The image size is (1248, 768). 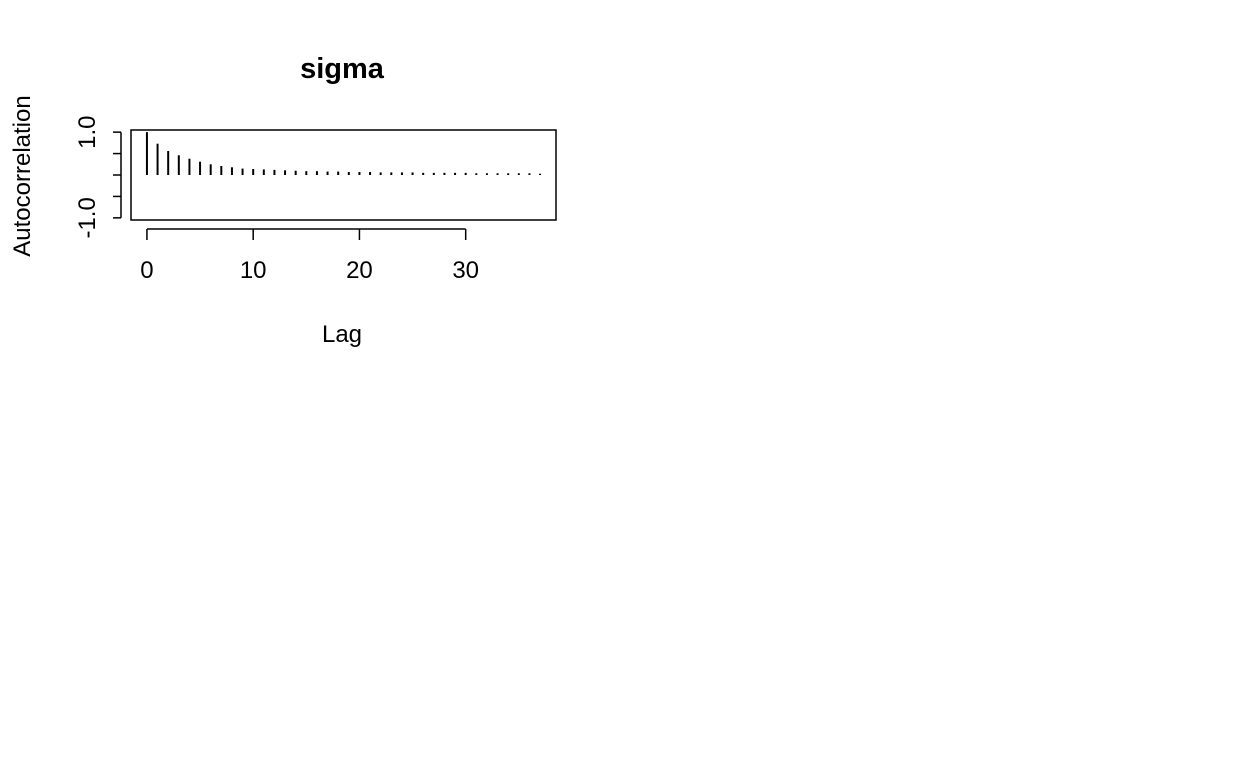 What do you see at coordinates (87, 131) in the screenshot?
I see `y-tick-label: 1.0` at bounding box center [87, 131].